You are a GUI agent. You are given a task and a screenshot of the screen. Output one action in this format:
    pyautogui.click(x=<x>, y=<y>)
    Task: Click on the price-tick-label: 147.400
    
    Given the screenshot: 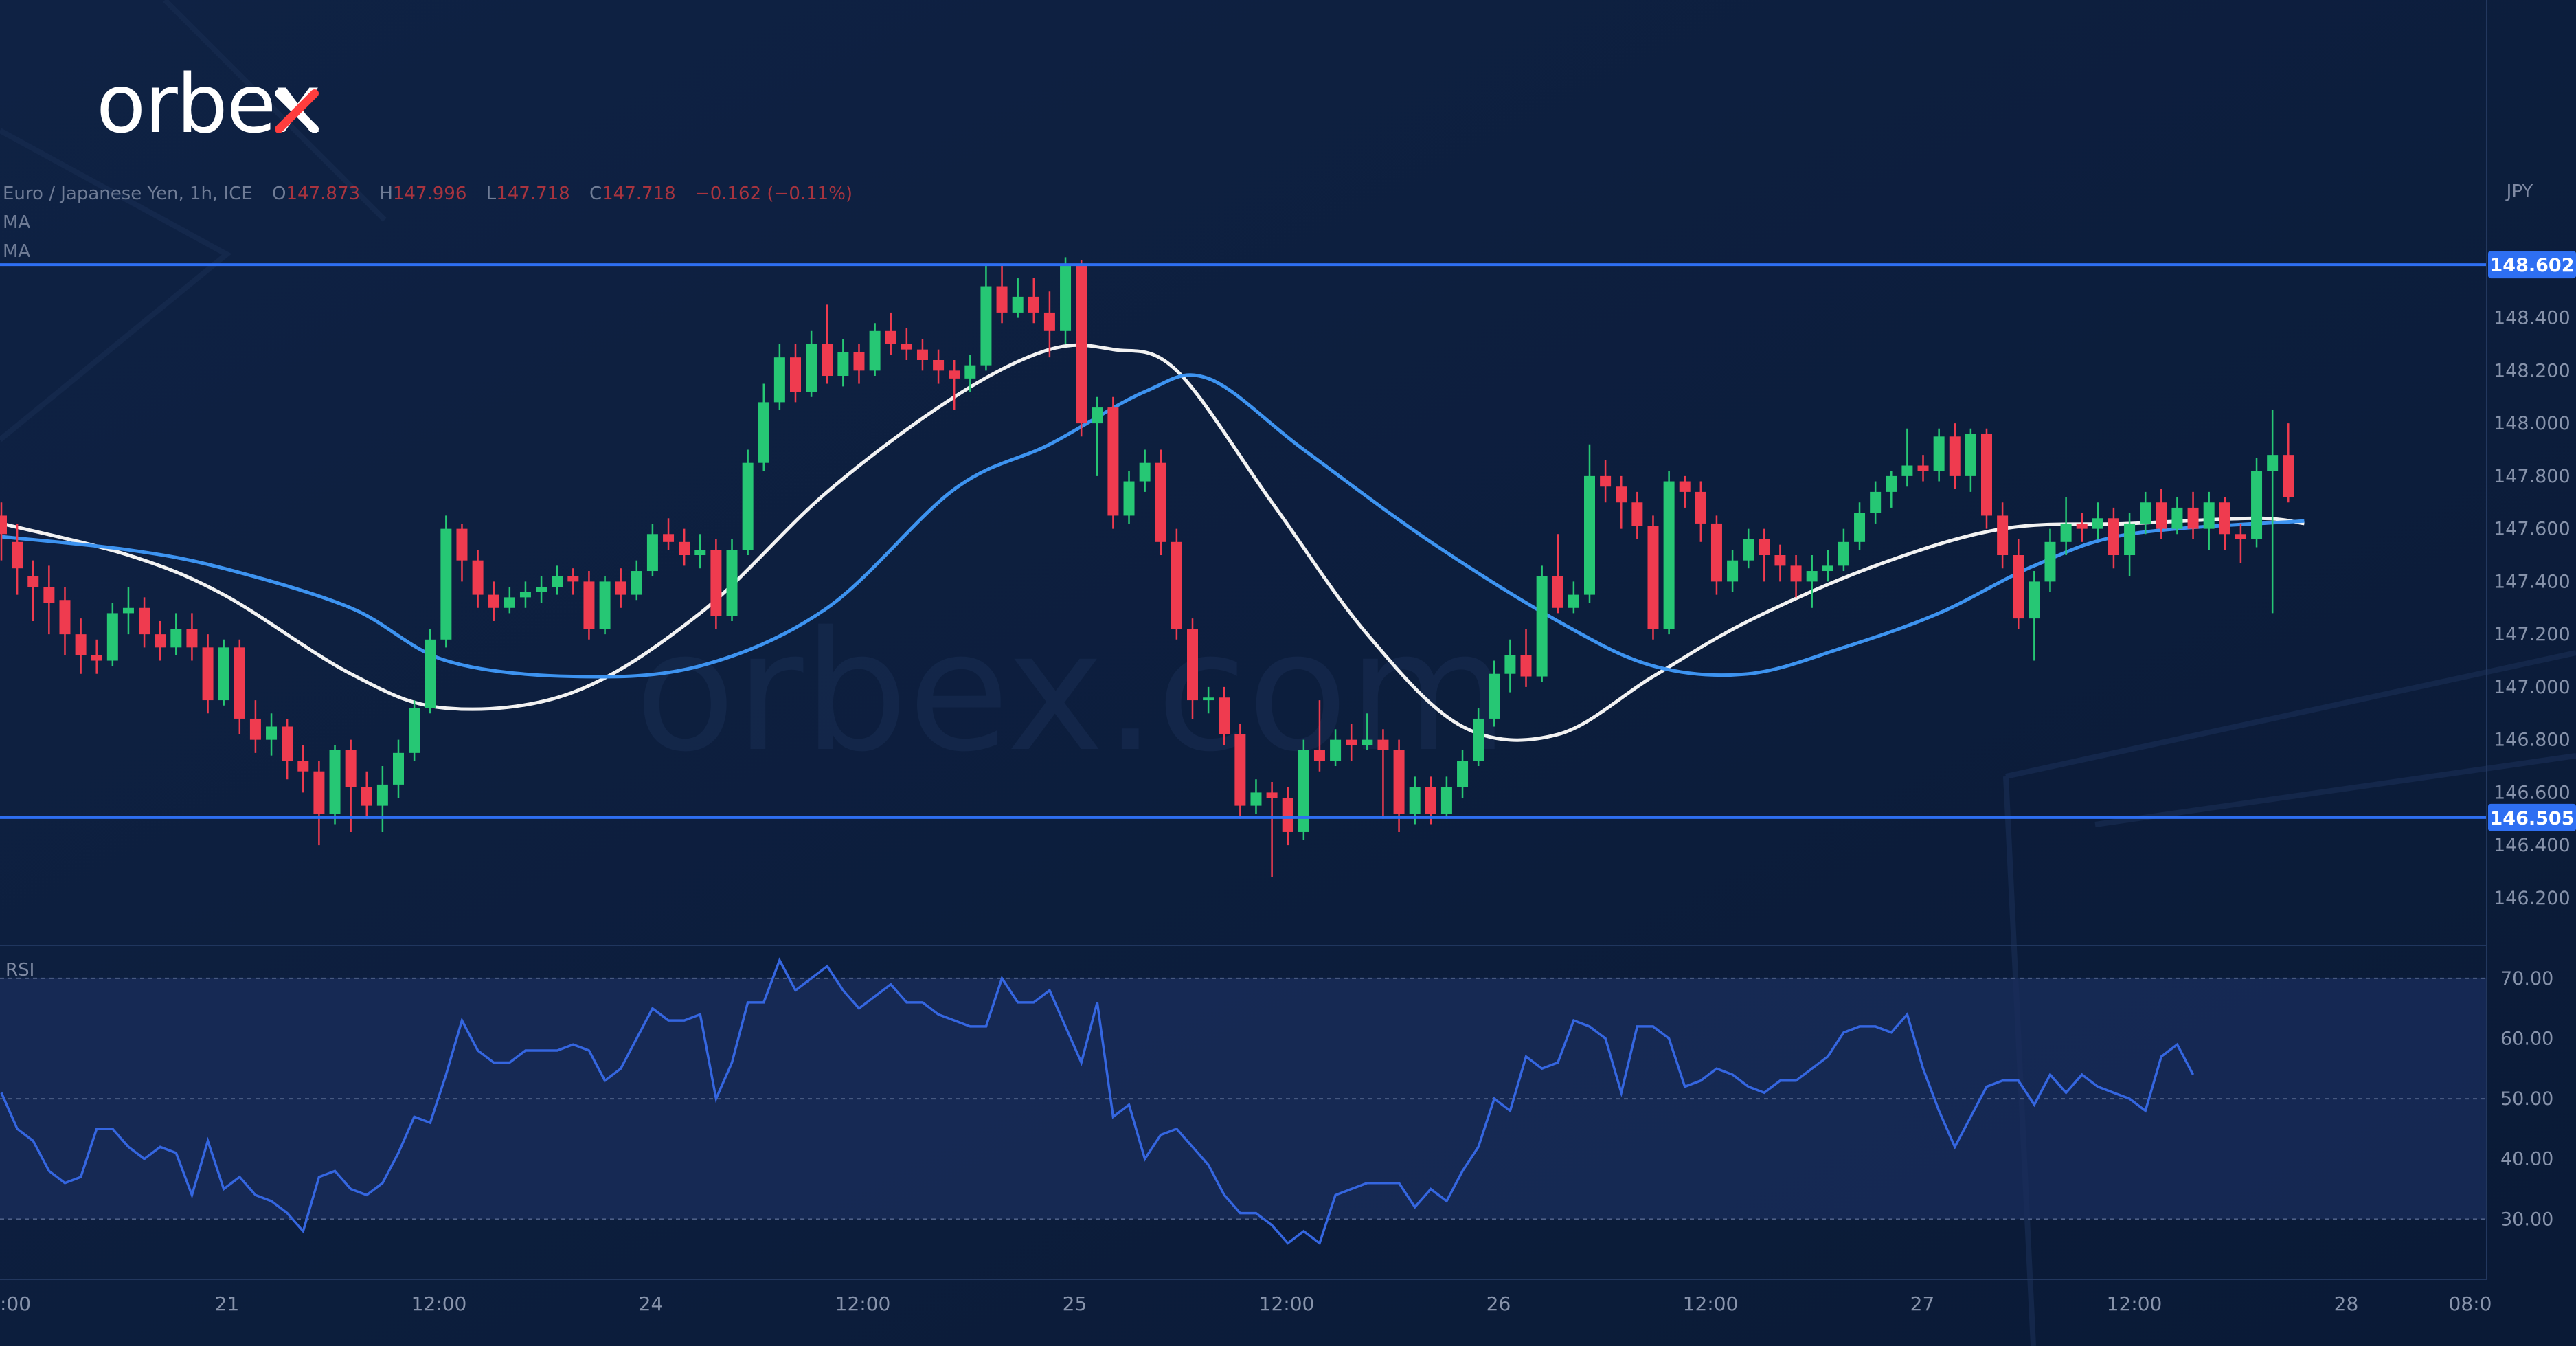 What is the action you would take?
    pyautogui.click(x=2532, y=581)
    